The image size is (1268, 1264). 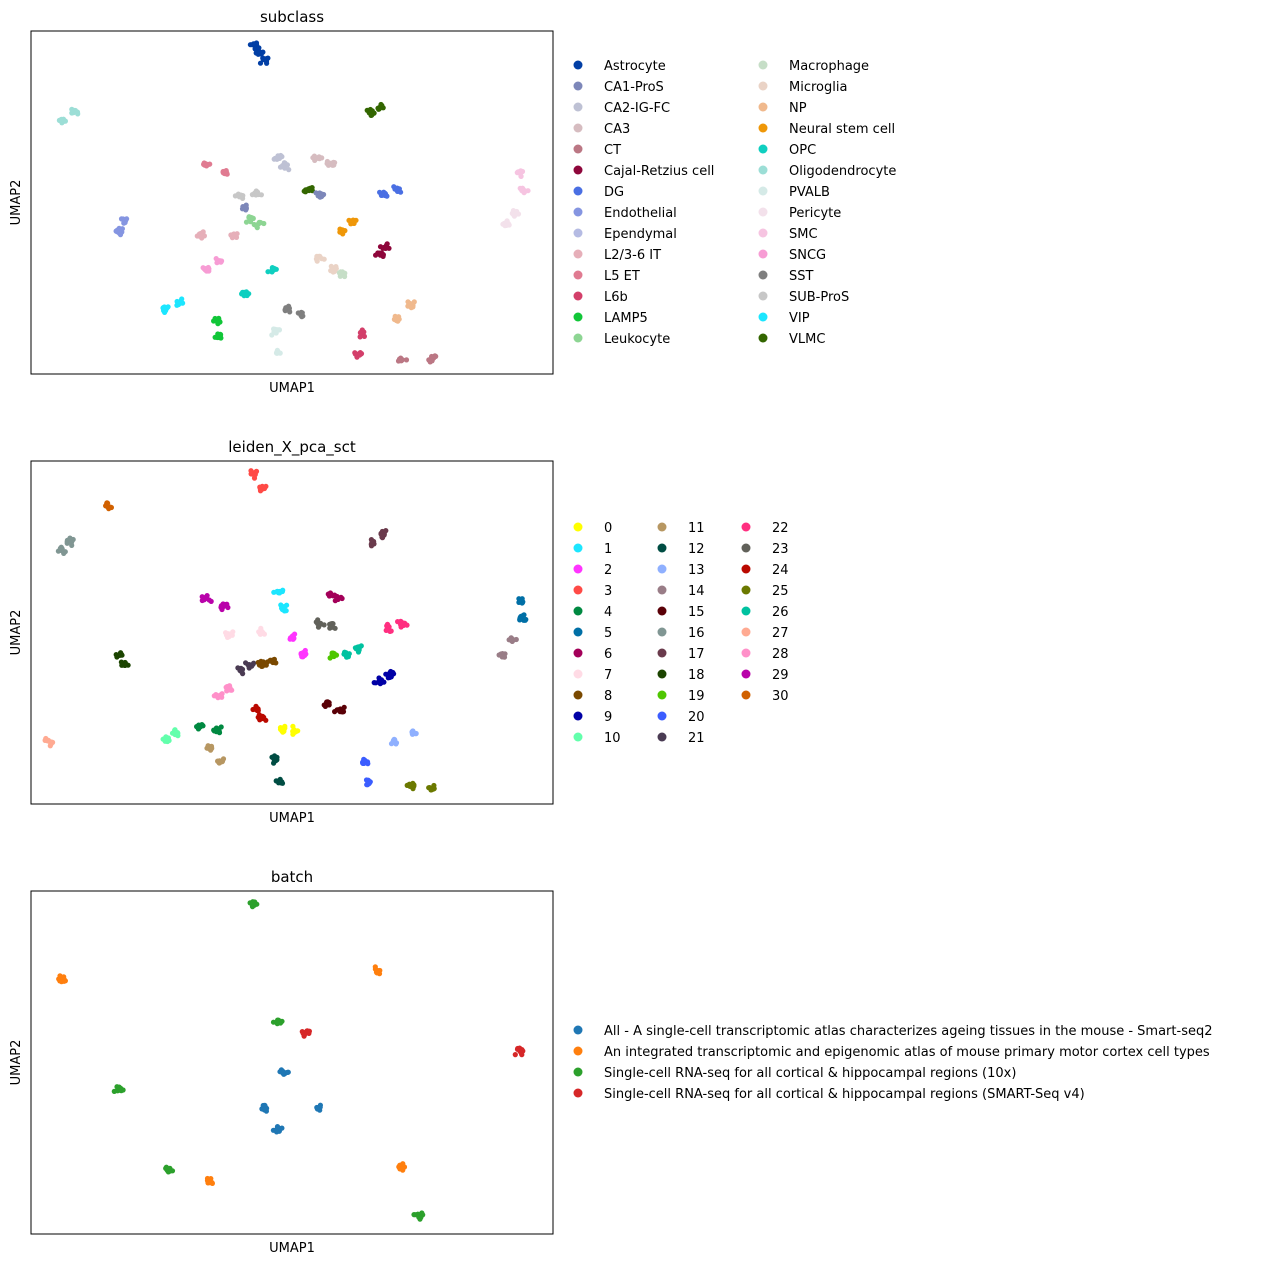 What do you see at coordinates (608, 717) in the screenshot?
I see `legend-label: 9` at bounding box center [608, 717].